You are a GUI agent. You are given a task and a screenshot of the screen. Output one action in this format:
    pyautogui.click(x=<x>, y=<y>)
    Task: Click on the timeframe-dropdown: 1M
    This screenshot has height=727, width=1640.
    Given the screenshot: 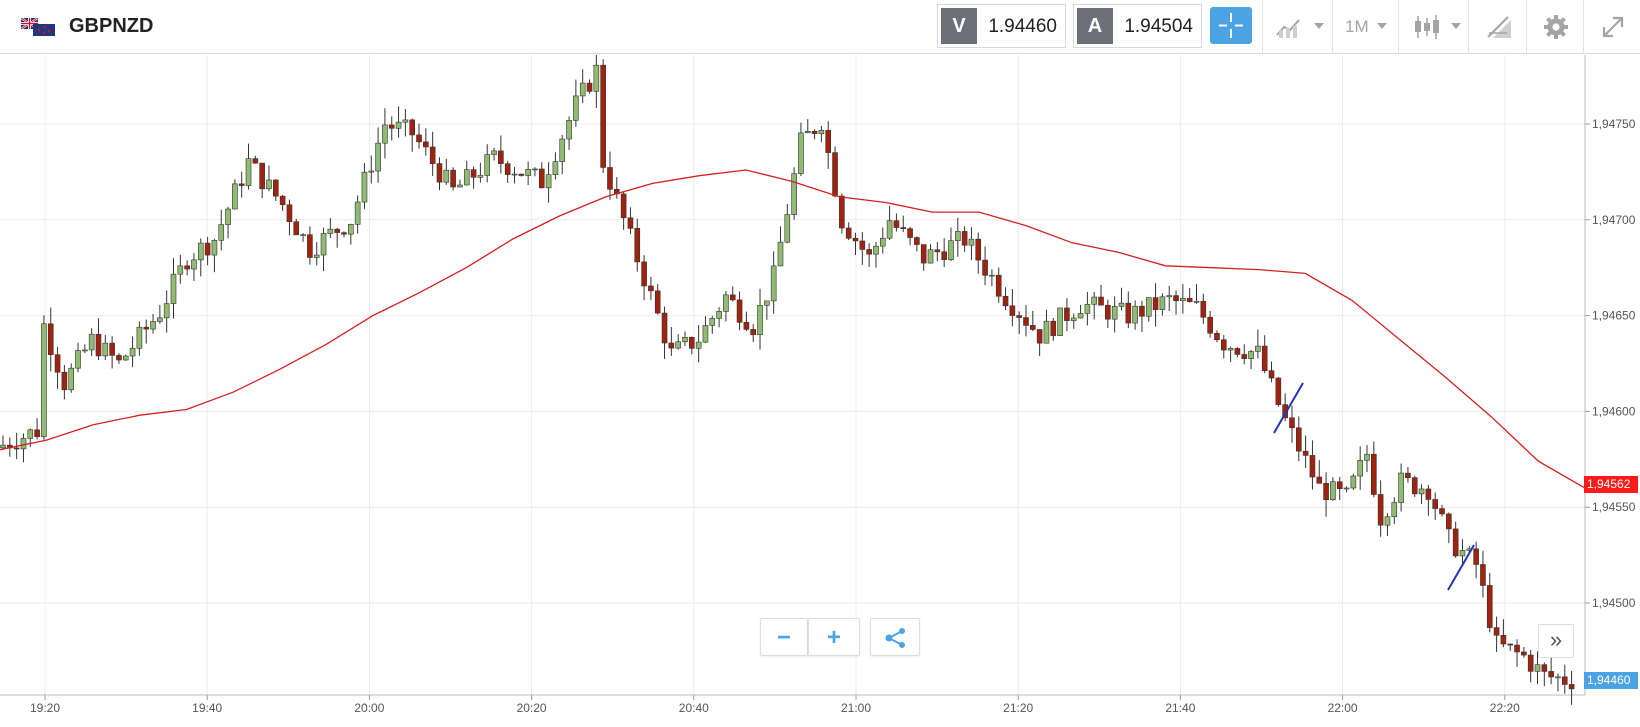 What is the action you would take?
    pyautogui.click(x=1365, y=27)
    